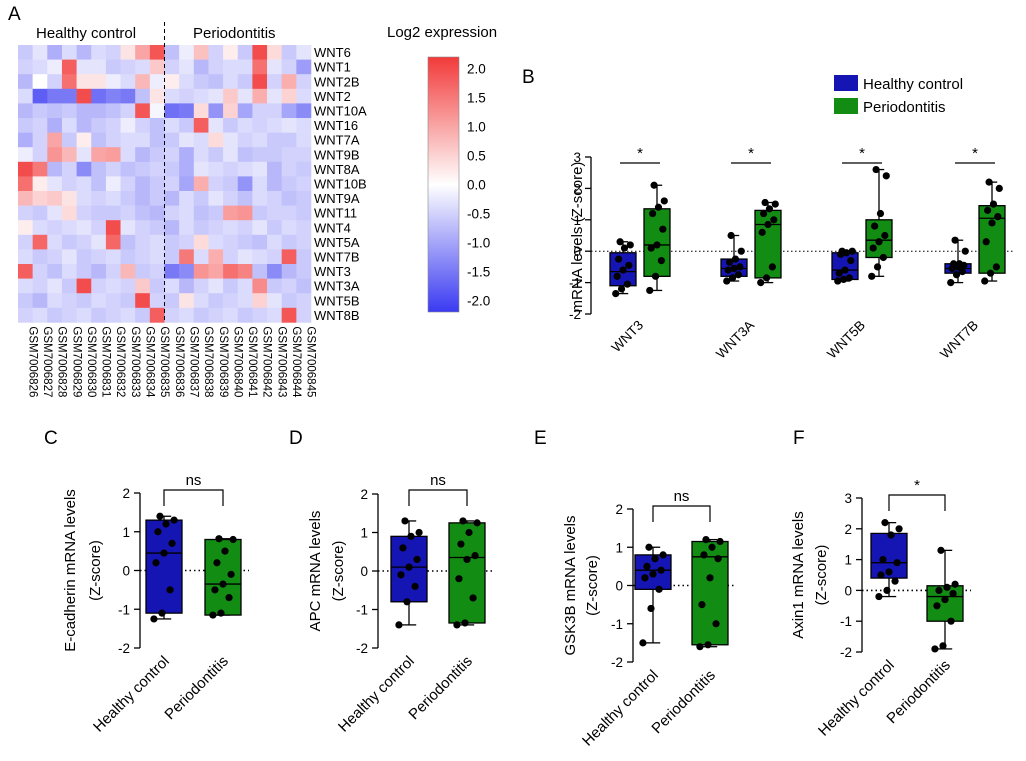 Image resolution: width=1026 pixels, height=761 pixels. Describe the element at coordinates (577, 237) in the screenshot. I see `y-axis-label: mRNA levels (Z-score)` at that location.